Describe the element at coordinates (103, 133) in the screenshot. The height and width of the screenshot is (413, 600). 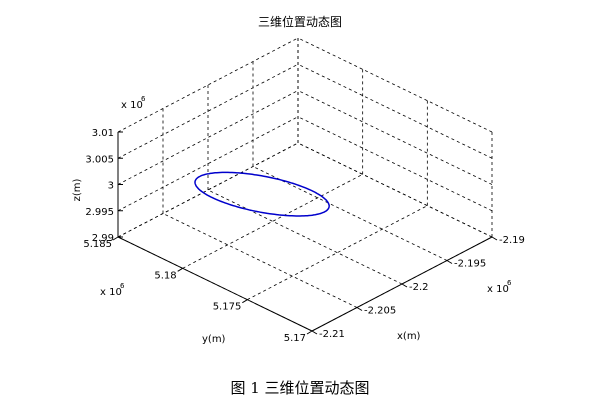
I see `z-tick-label: 3.01` at that location.